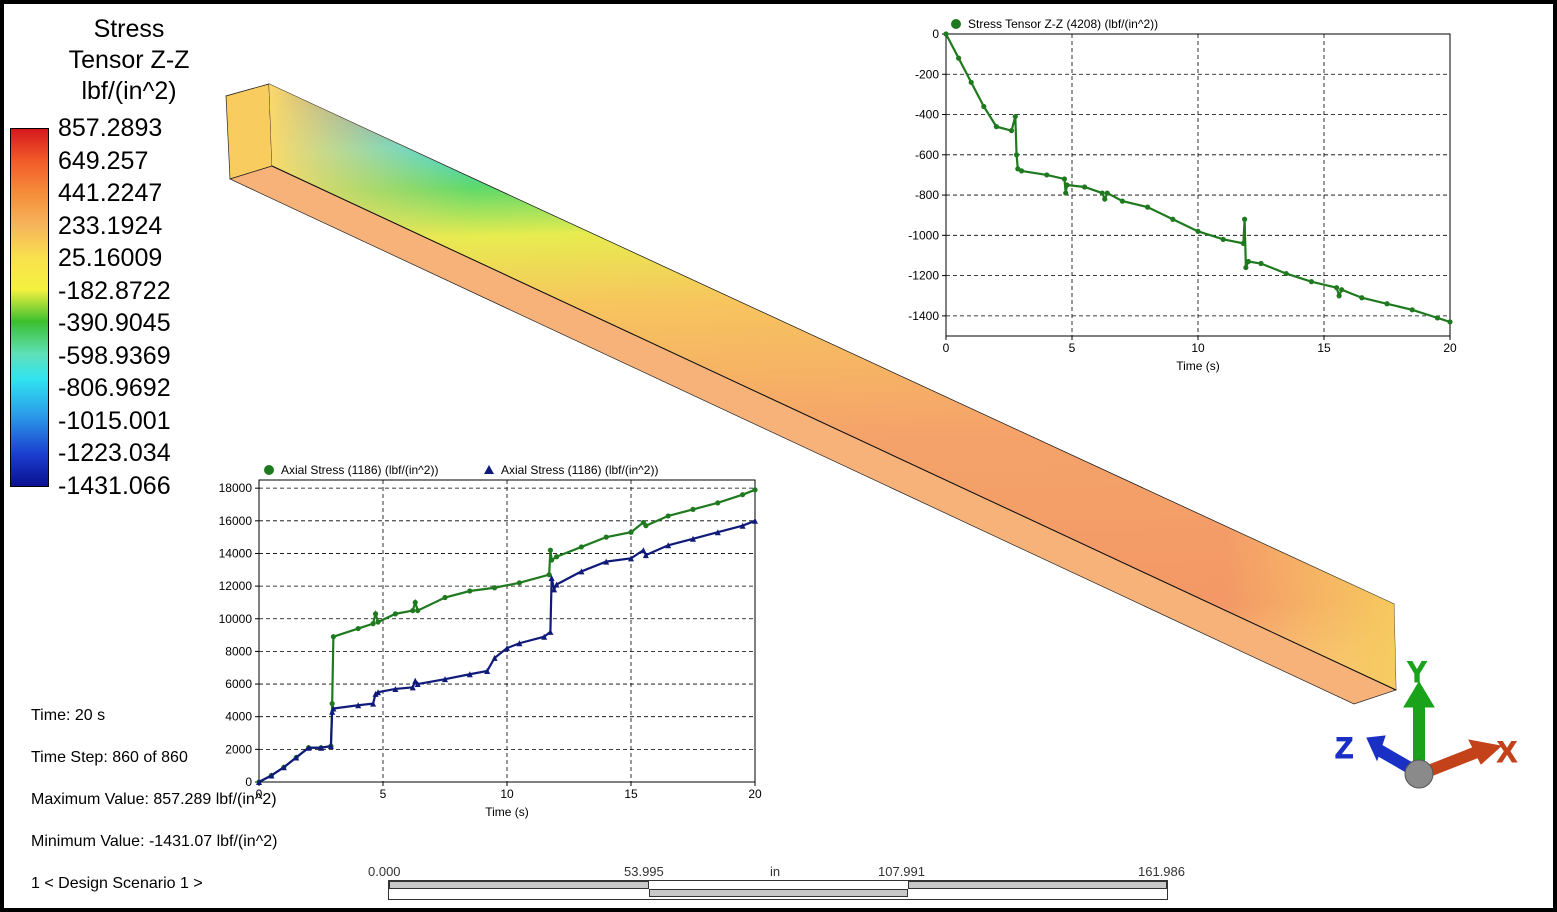 This screenshot has width=1557, height=912. I want to click on legend-label: Axial Stress (1186) (lbf/(in^2)), so click(359, 470).